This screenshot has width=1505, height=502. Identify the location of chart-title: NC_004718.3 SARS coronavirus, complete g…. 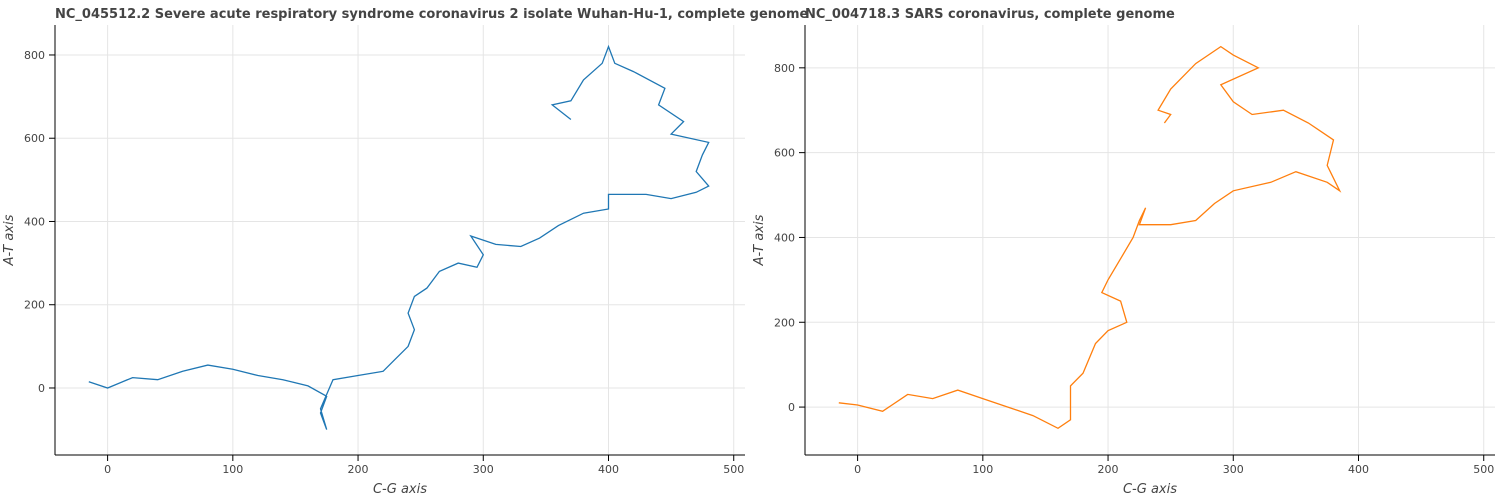
(990, 14).